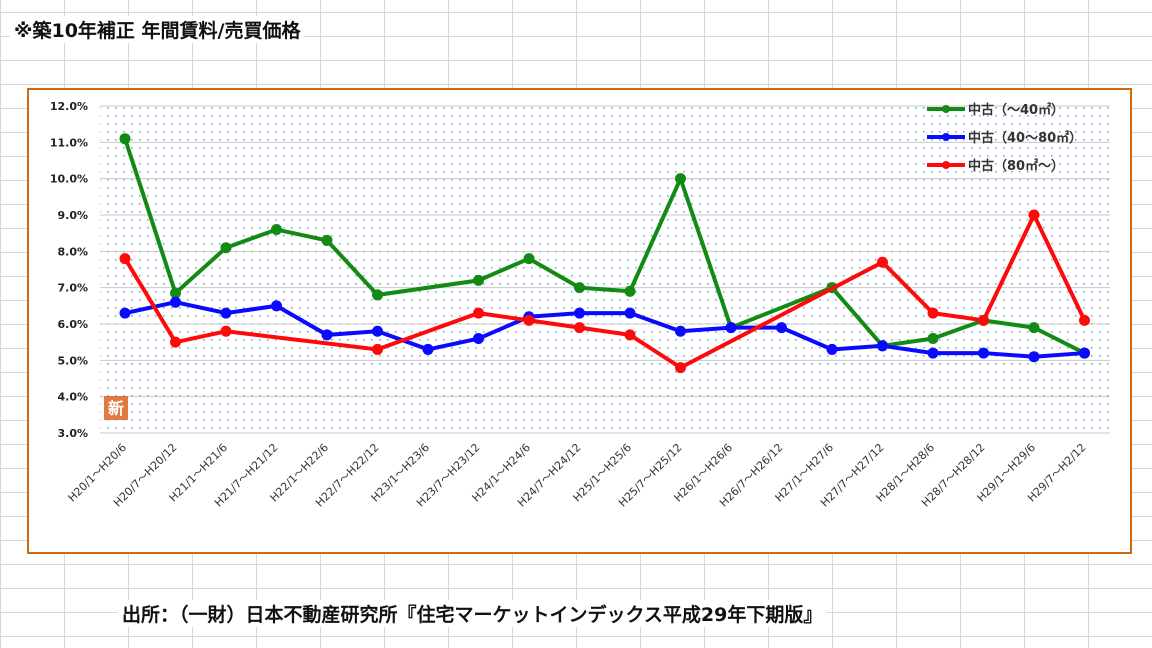 This screenshot has width=1152, height=648. What do you see at coordinates (72, 360) in the screenshot?
I see `y-tick-label: 5.0%` at bounding box center [72, 360].